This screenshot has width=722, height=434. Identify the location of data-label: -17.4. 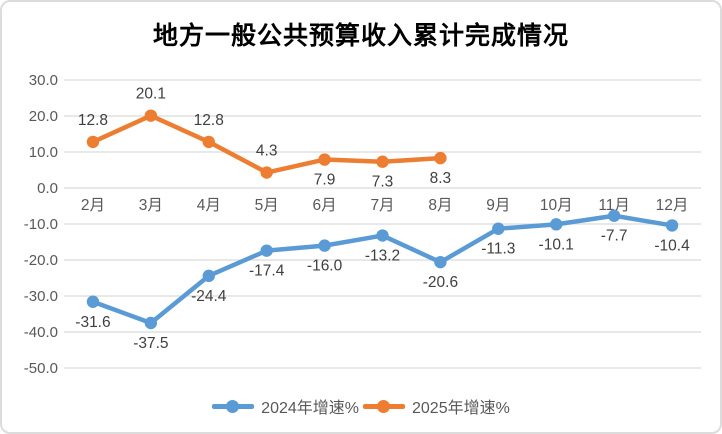
(267, 271).